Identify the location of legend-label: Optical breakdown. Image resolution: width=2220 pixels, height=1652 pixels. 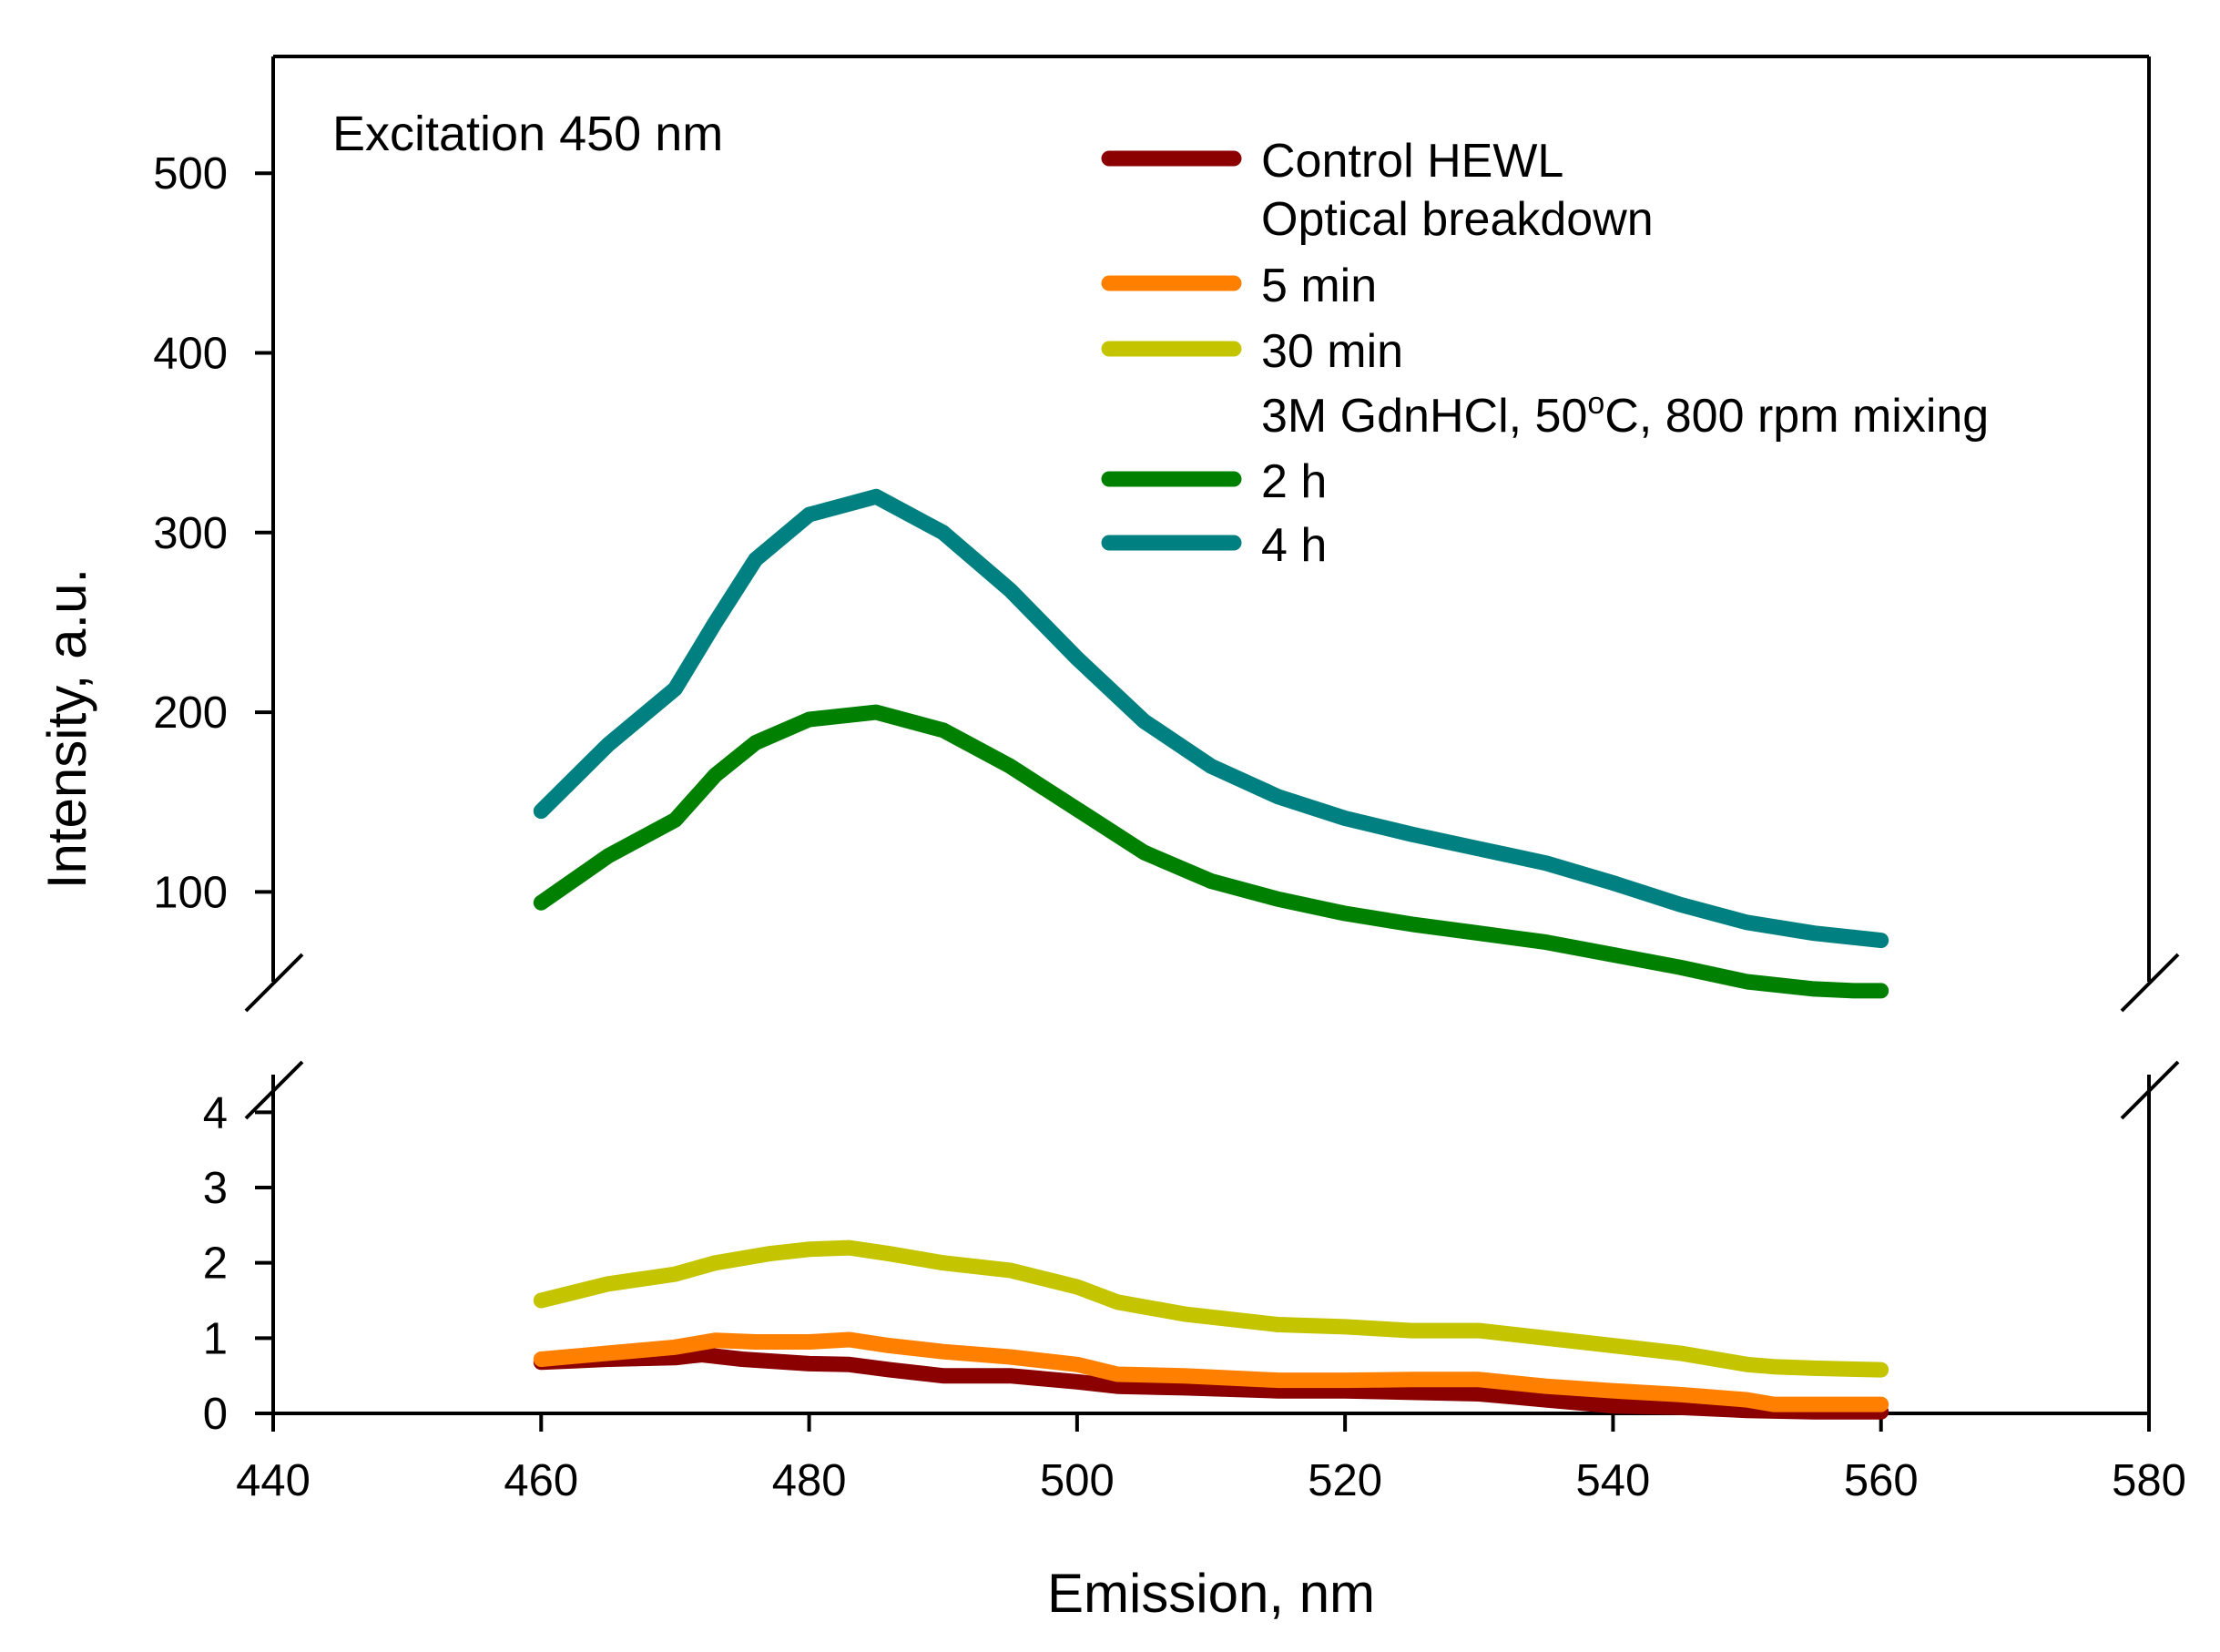
(1458, 219).